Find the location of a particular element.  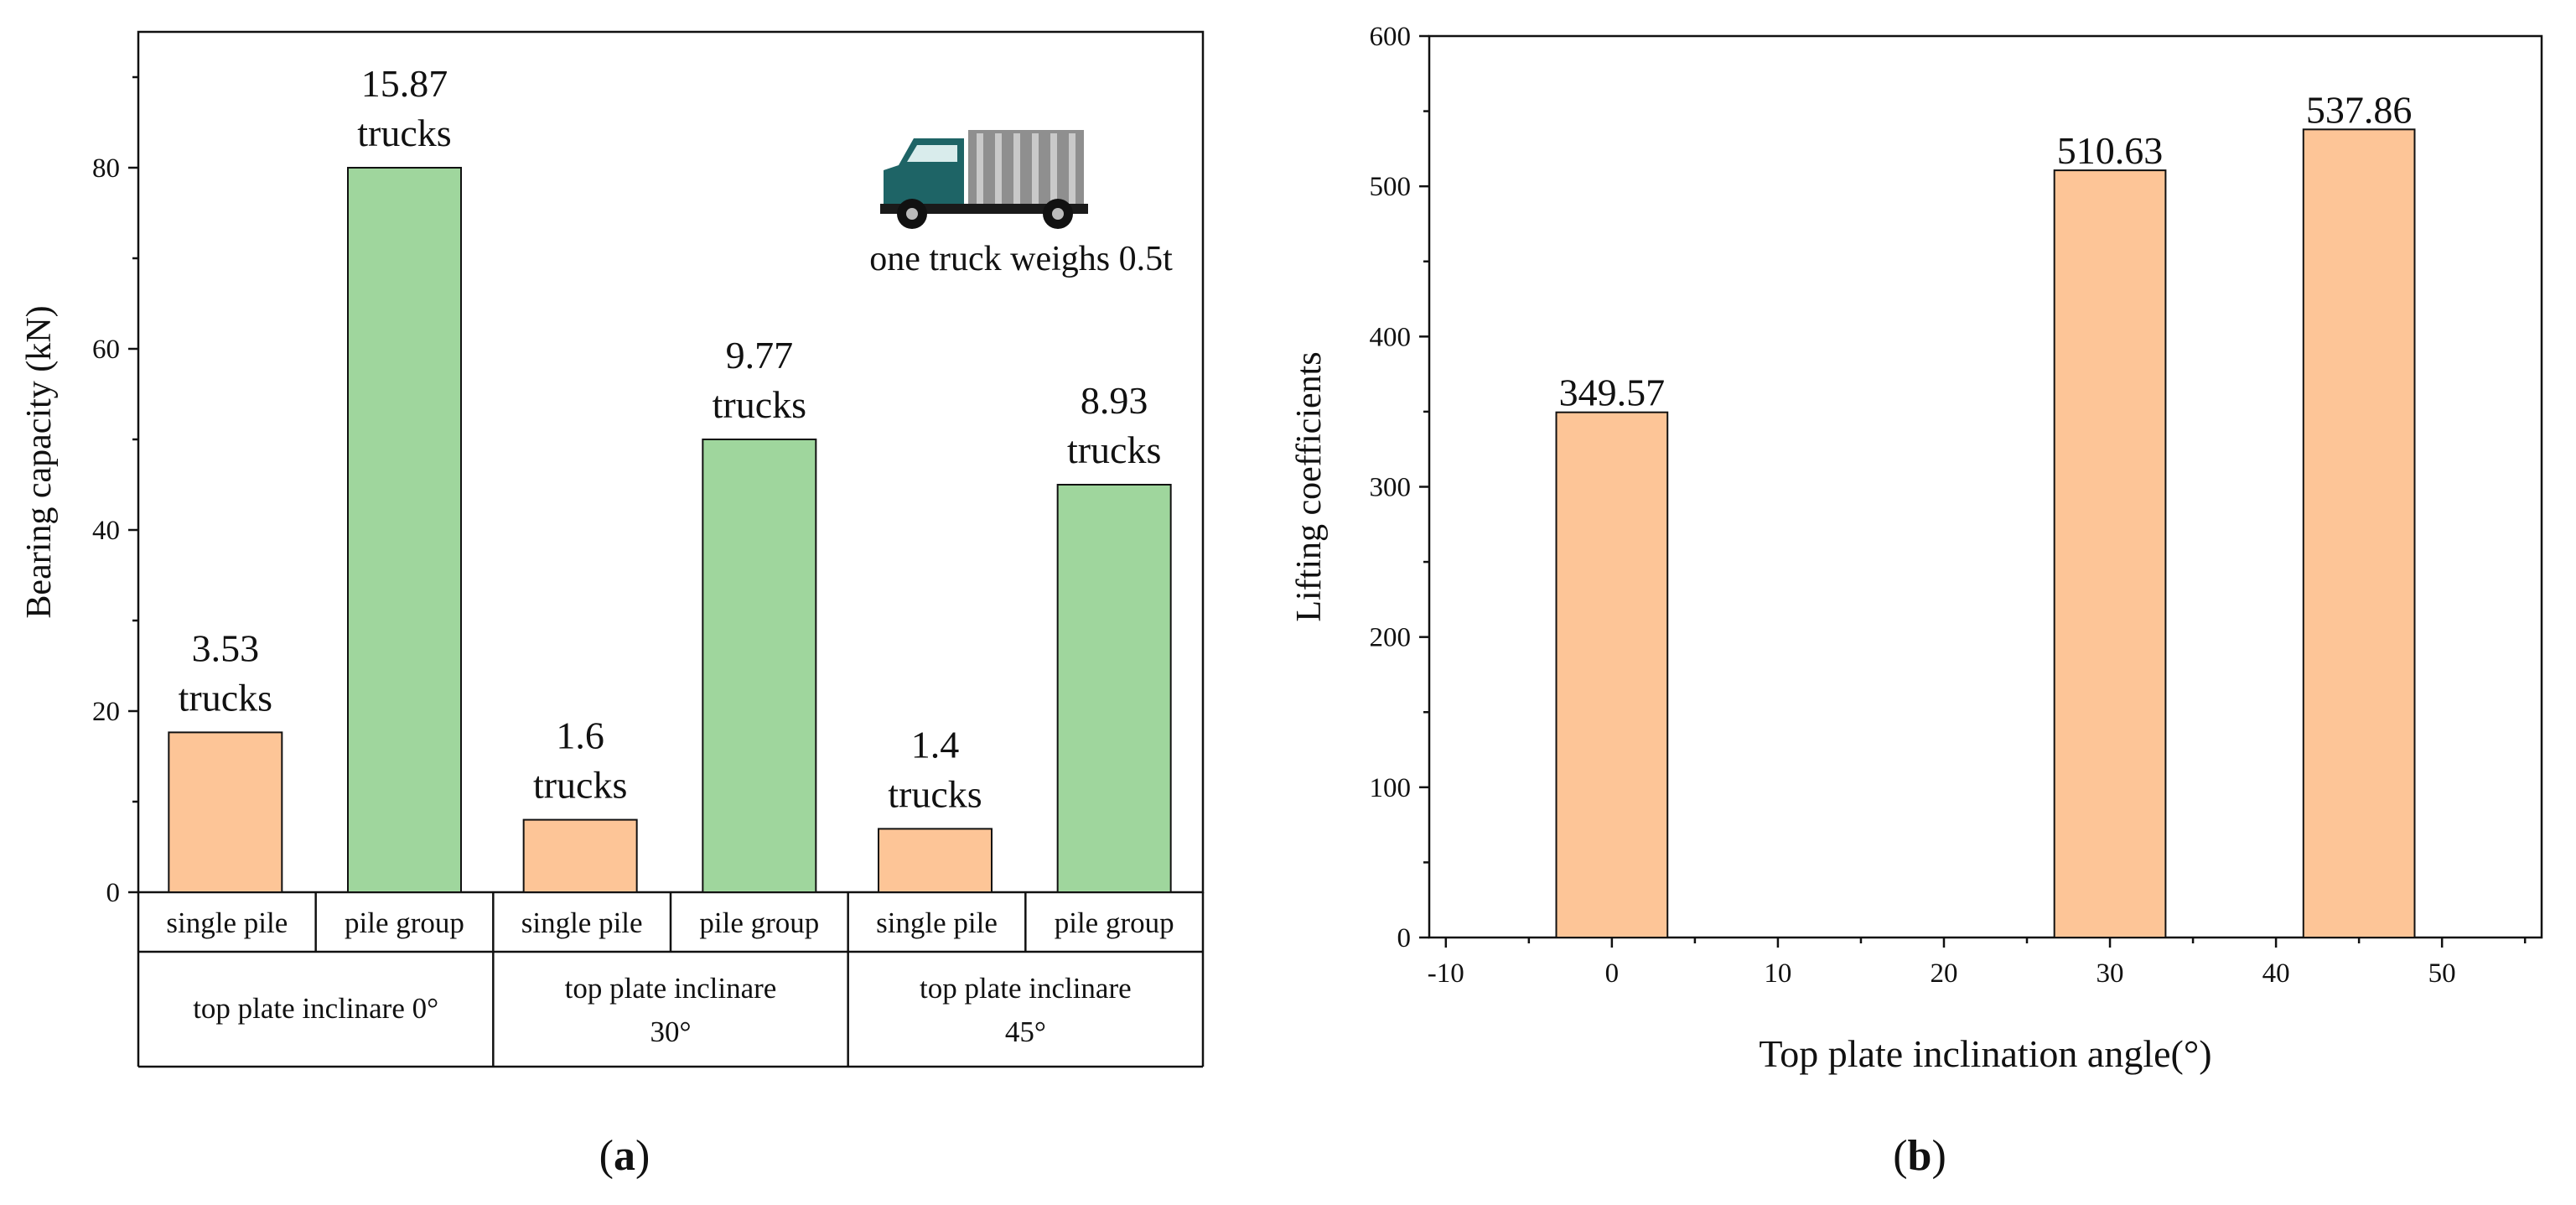

y-tick-label: 400 is located at coordinates (1391, 337).